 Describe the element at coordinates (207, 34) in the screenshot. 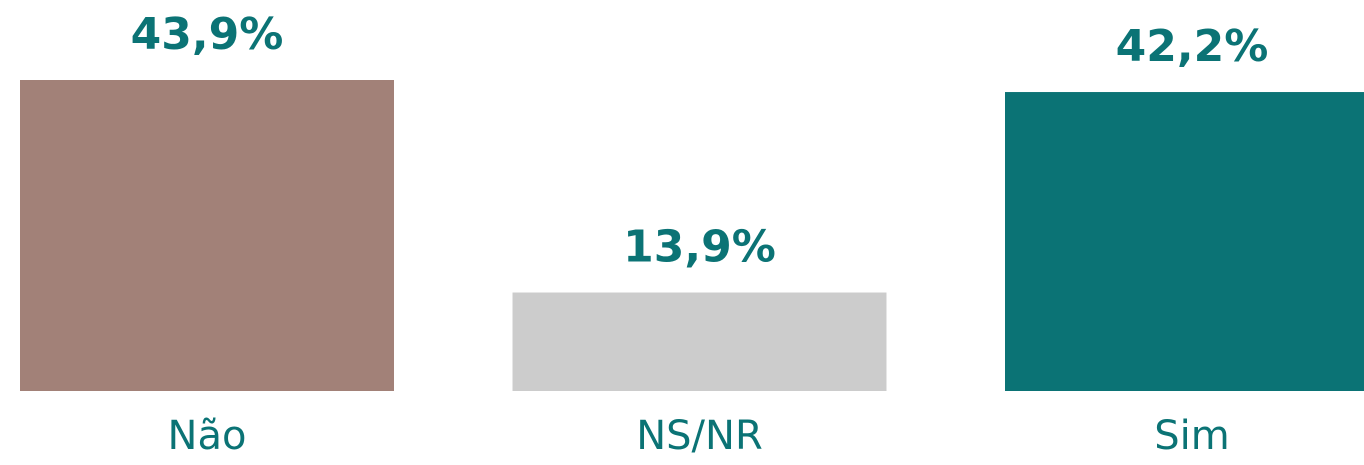

I see `value-label: 43,9%` at that location.